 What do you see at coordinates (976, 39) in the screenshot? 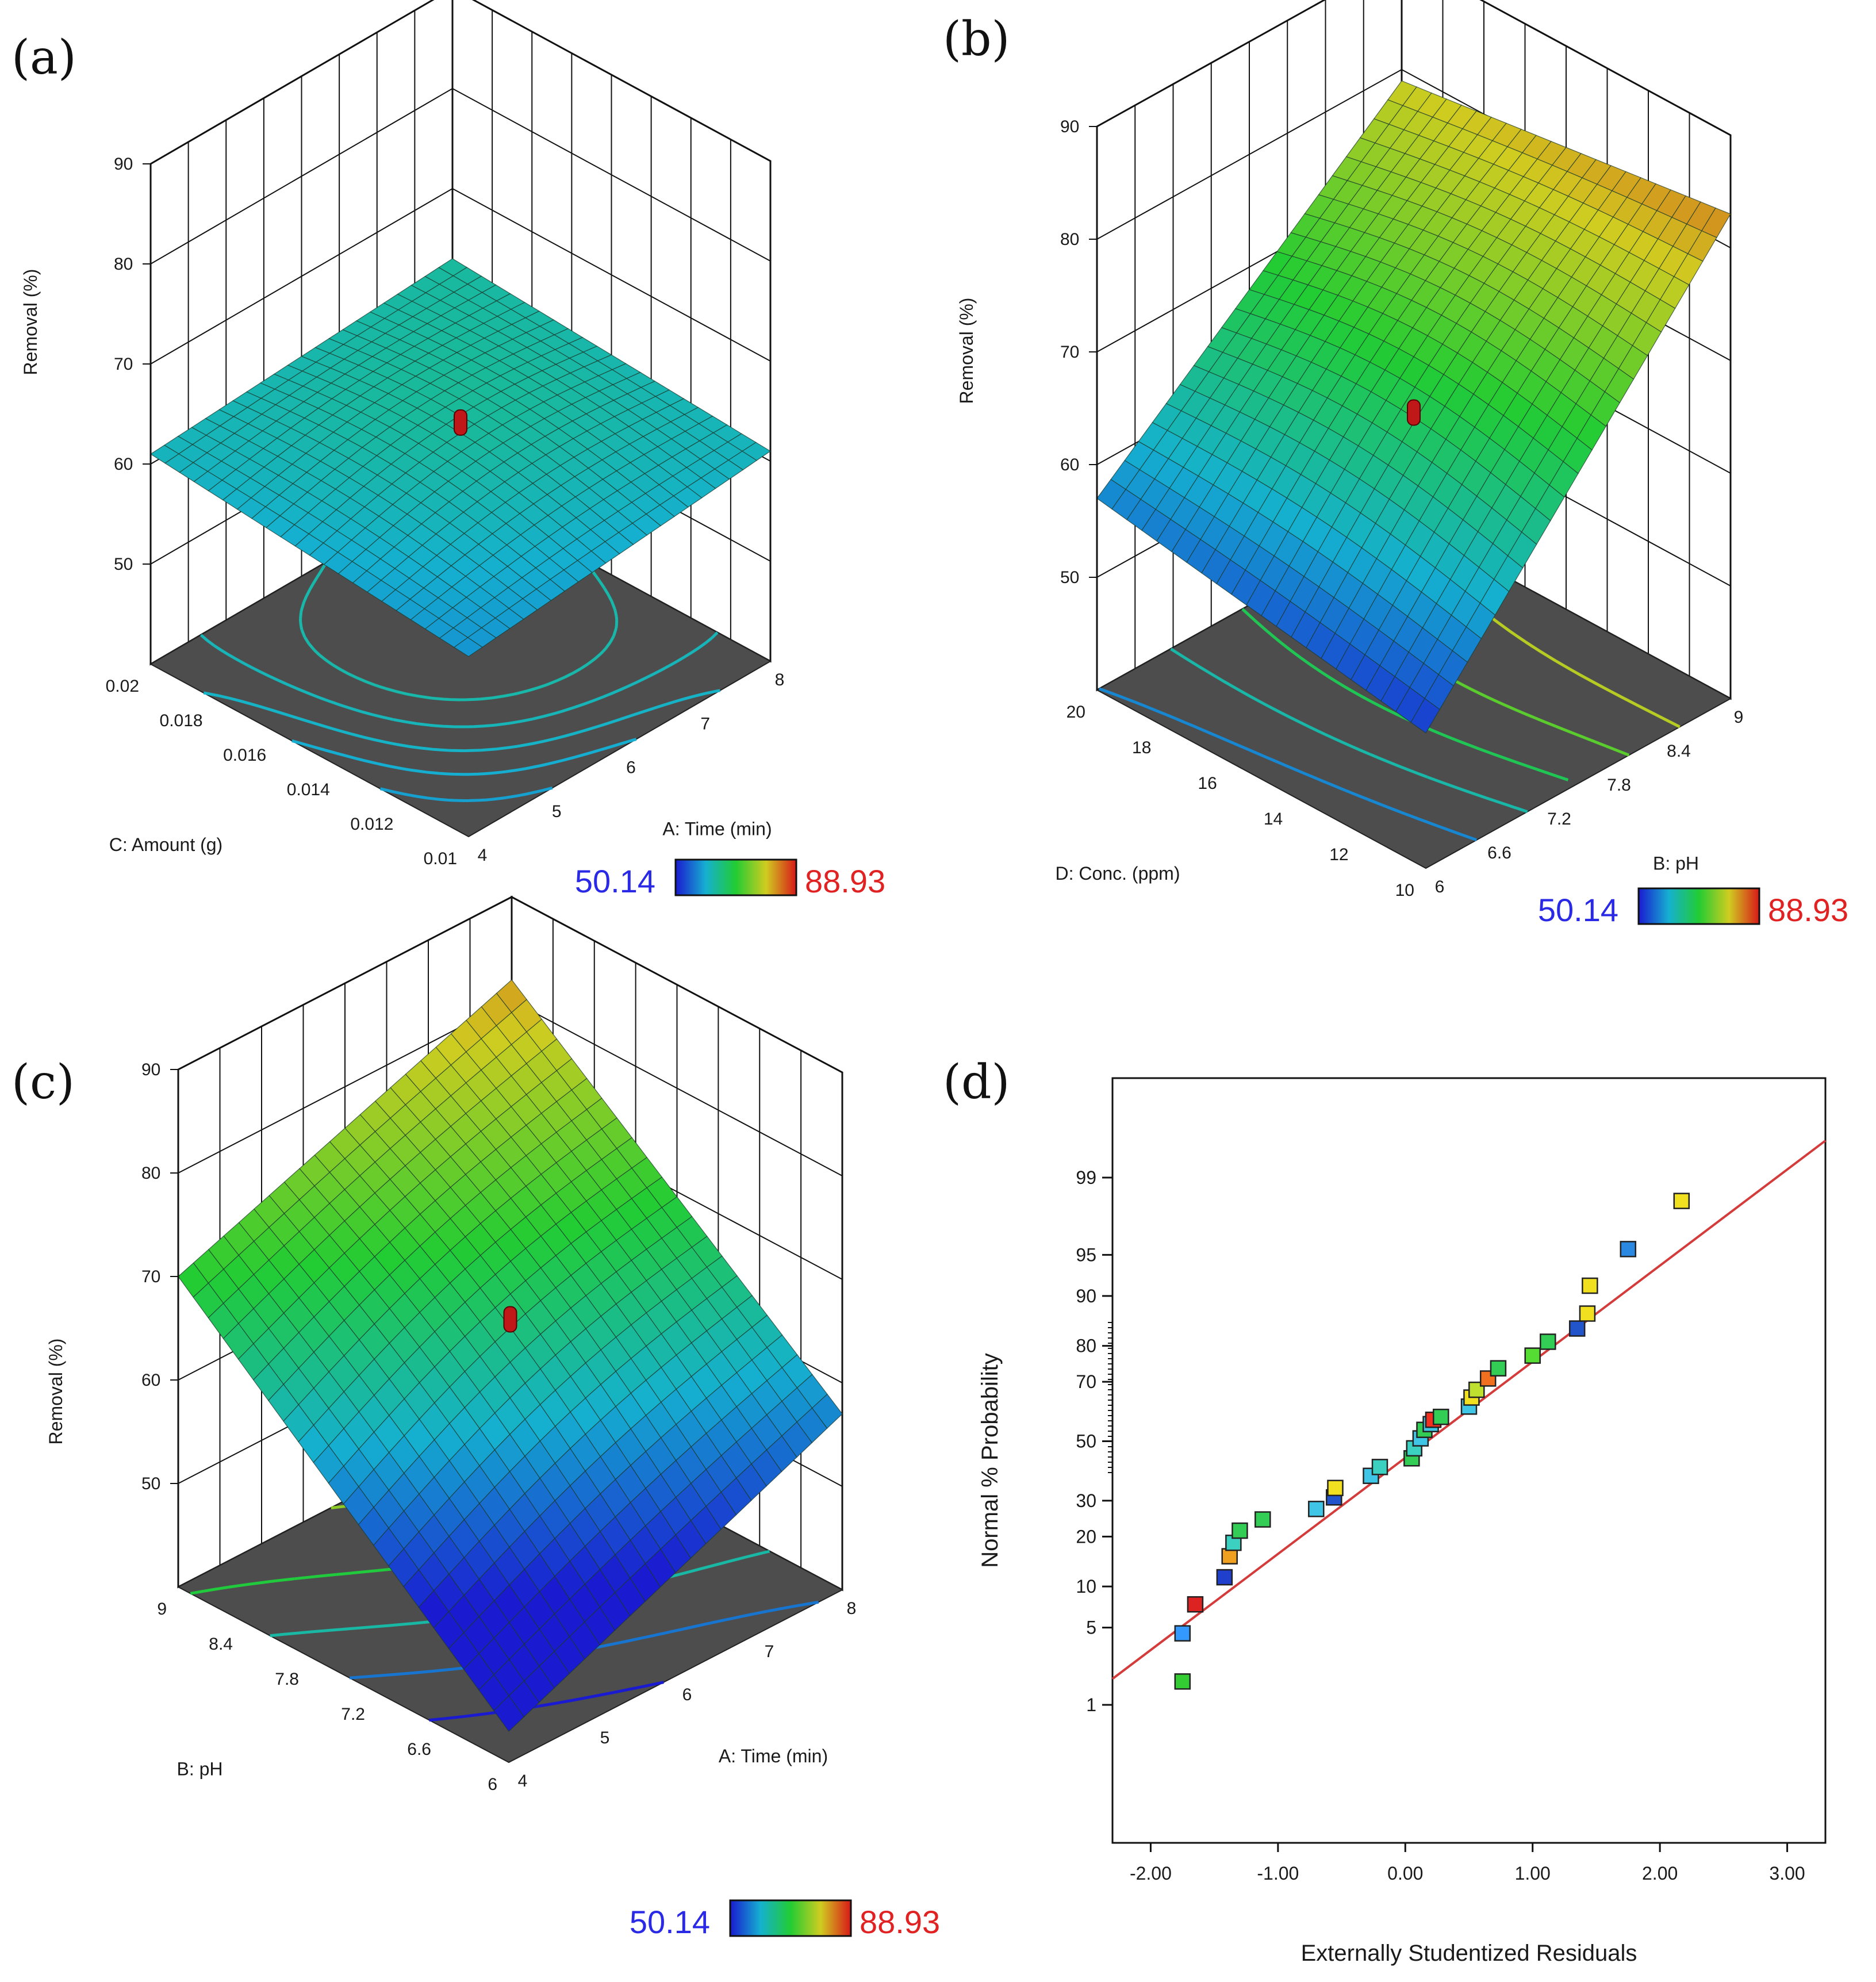
I see `panel-label-b: (b)` at bounding box center [976, 39].